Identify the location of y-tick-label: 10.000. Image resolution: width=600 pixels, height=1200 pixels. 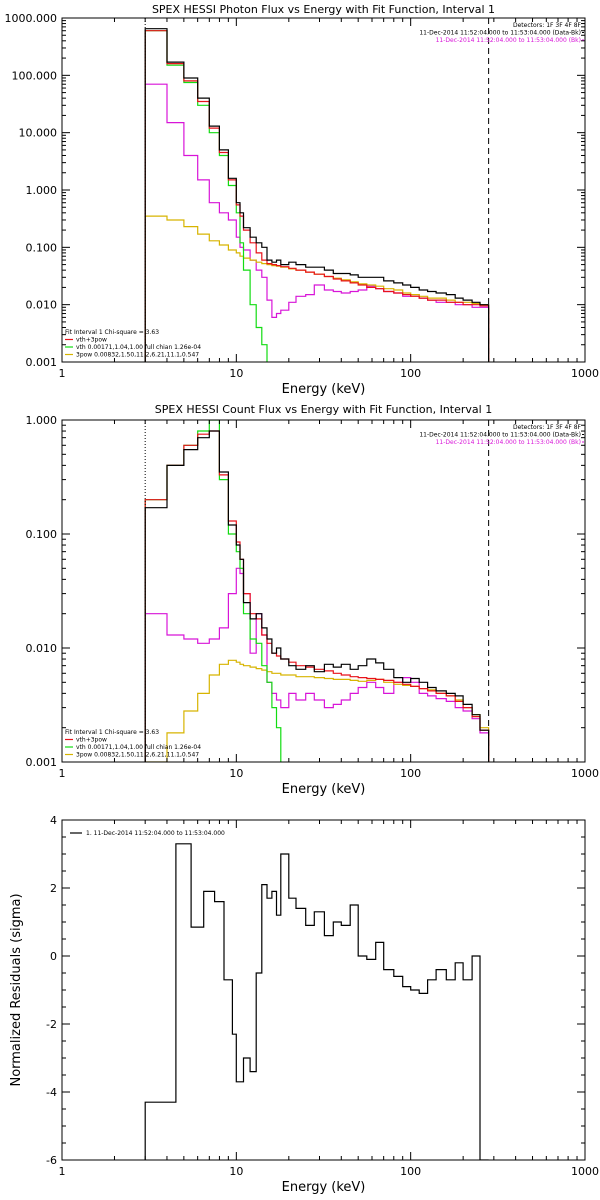
(38, 133).